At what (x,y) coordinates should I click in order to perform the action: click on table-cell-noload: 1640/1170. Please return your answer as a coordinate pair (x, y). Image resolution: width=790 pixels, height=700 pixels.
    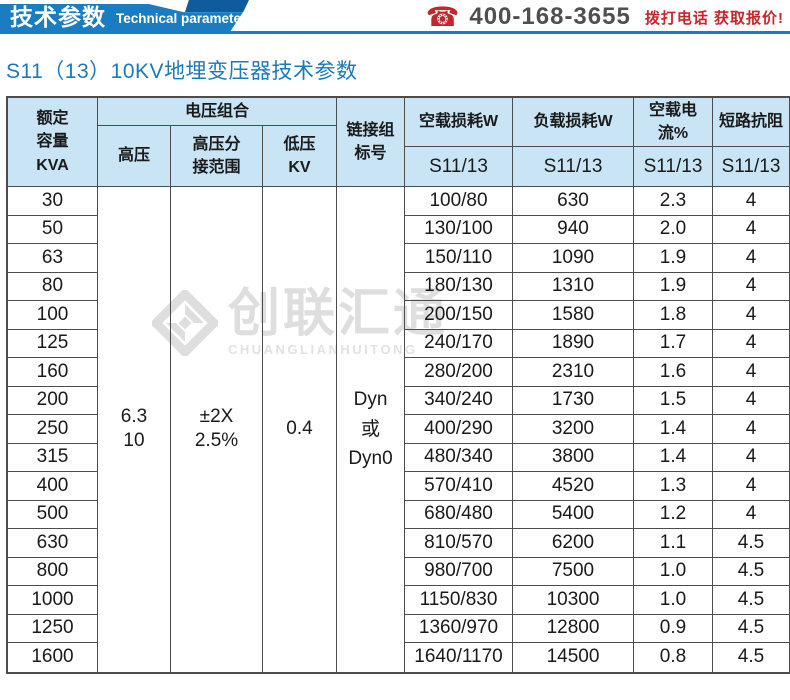
    Looking at the image, I should click on (459, 657).